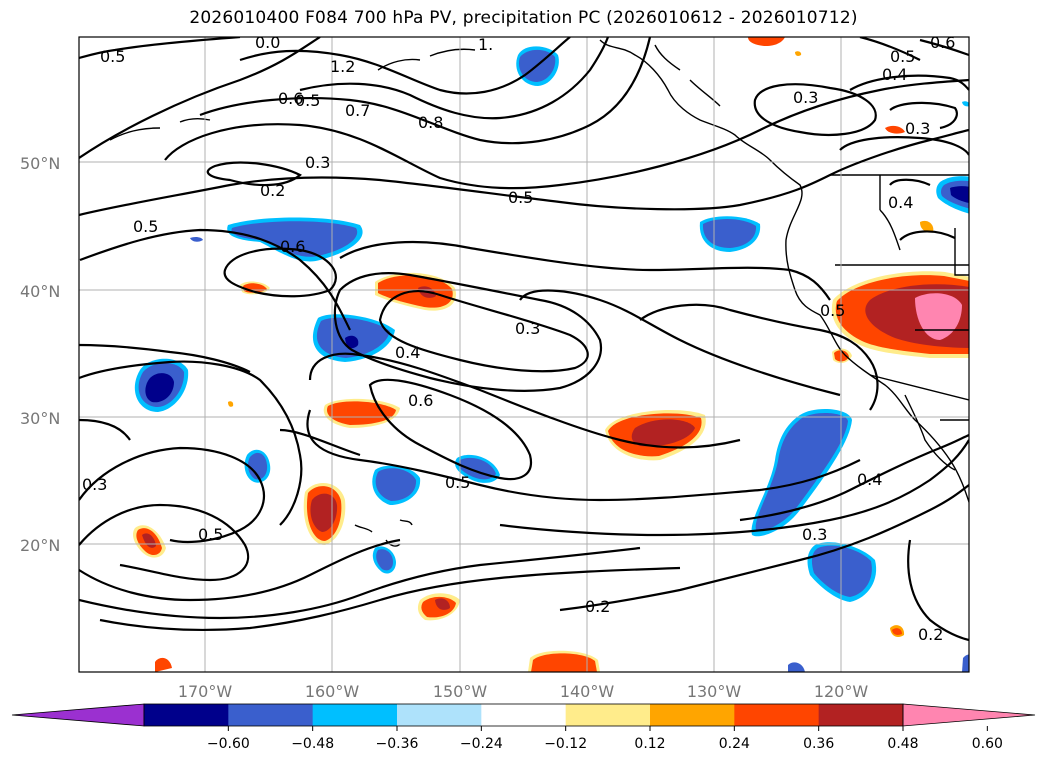 The image size is (1047, 765). I want to click on colorbar-tick-label: −0.48, so click(312, 744).